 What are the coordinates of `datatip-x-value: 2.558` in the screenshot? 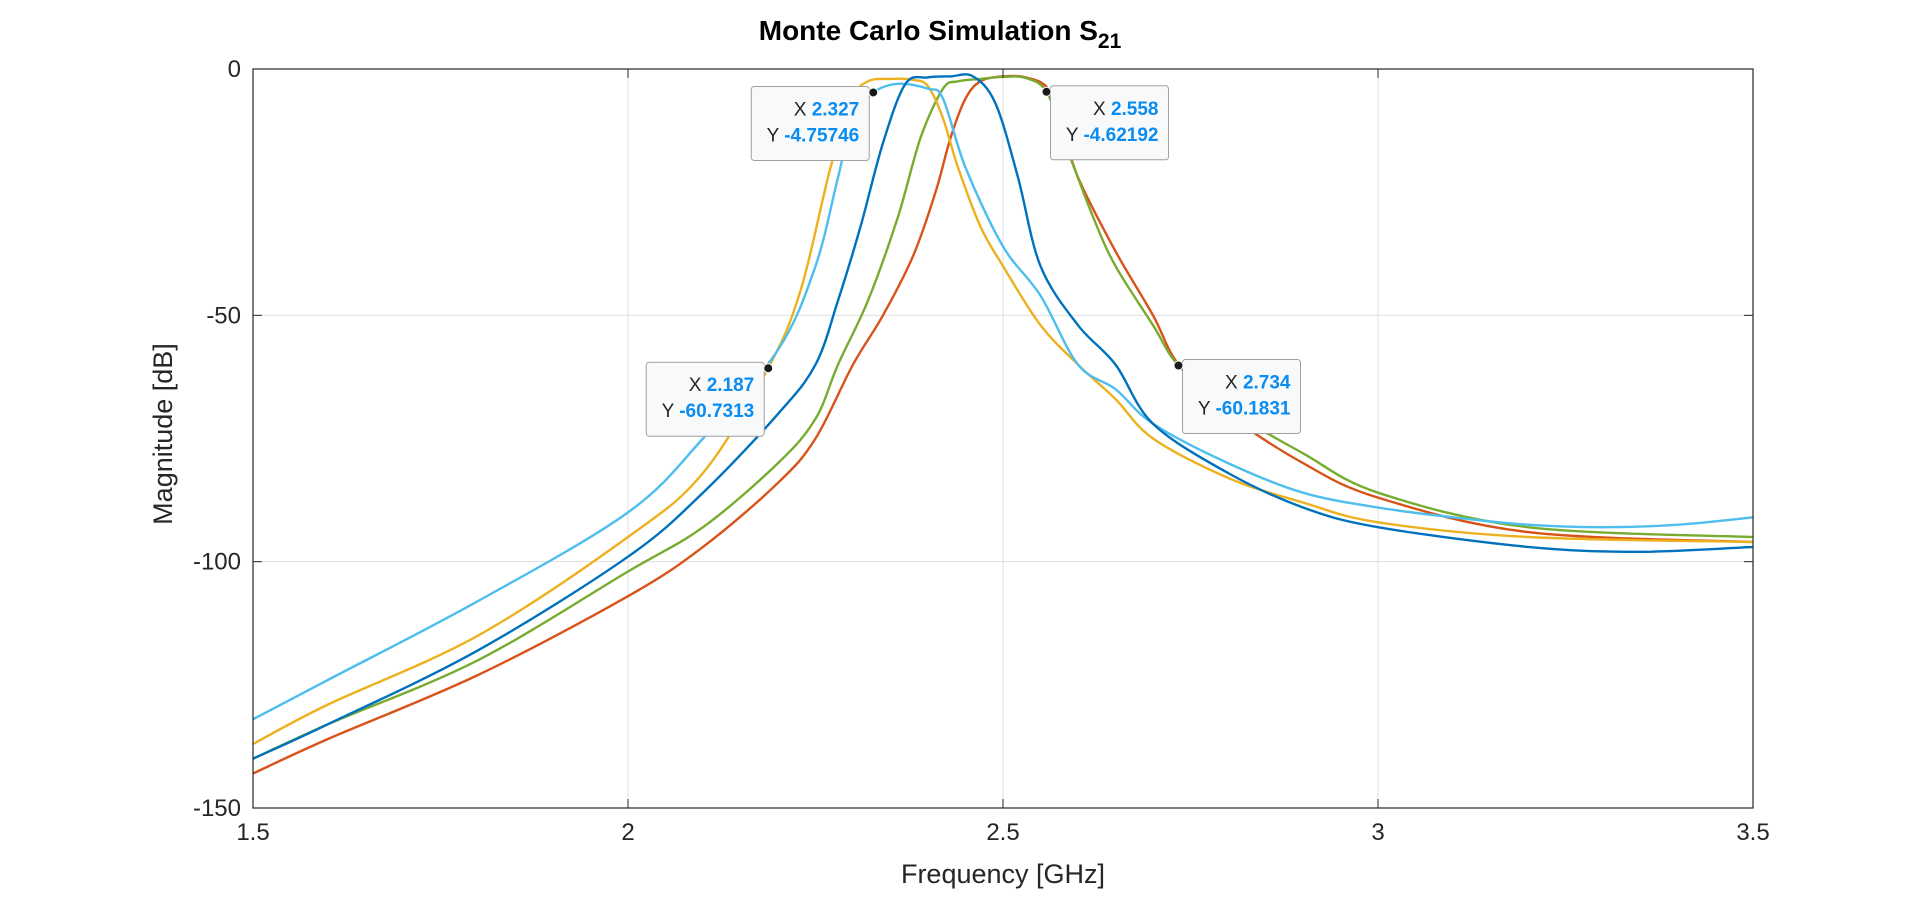 It's located at (1135, 109).